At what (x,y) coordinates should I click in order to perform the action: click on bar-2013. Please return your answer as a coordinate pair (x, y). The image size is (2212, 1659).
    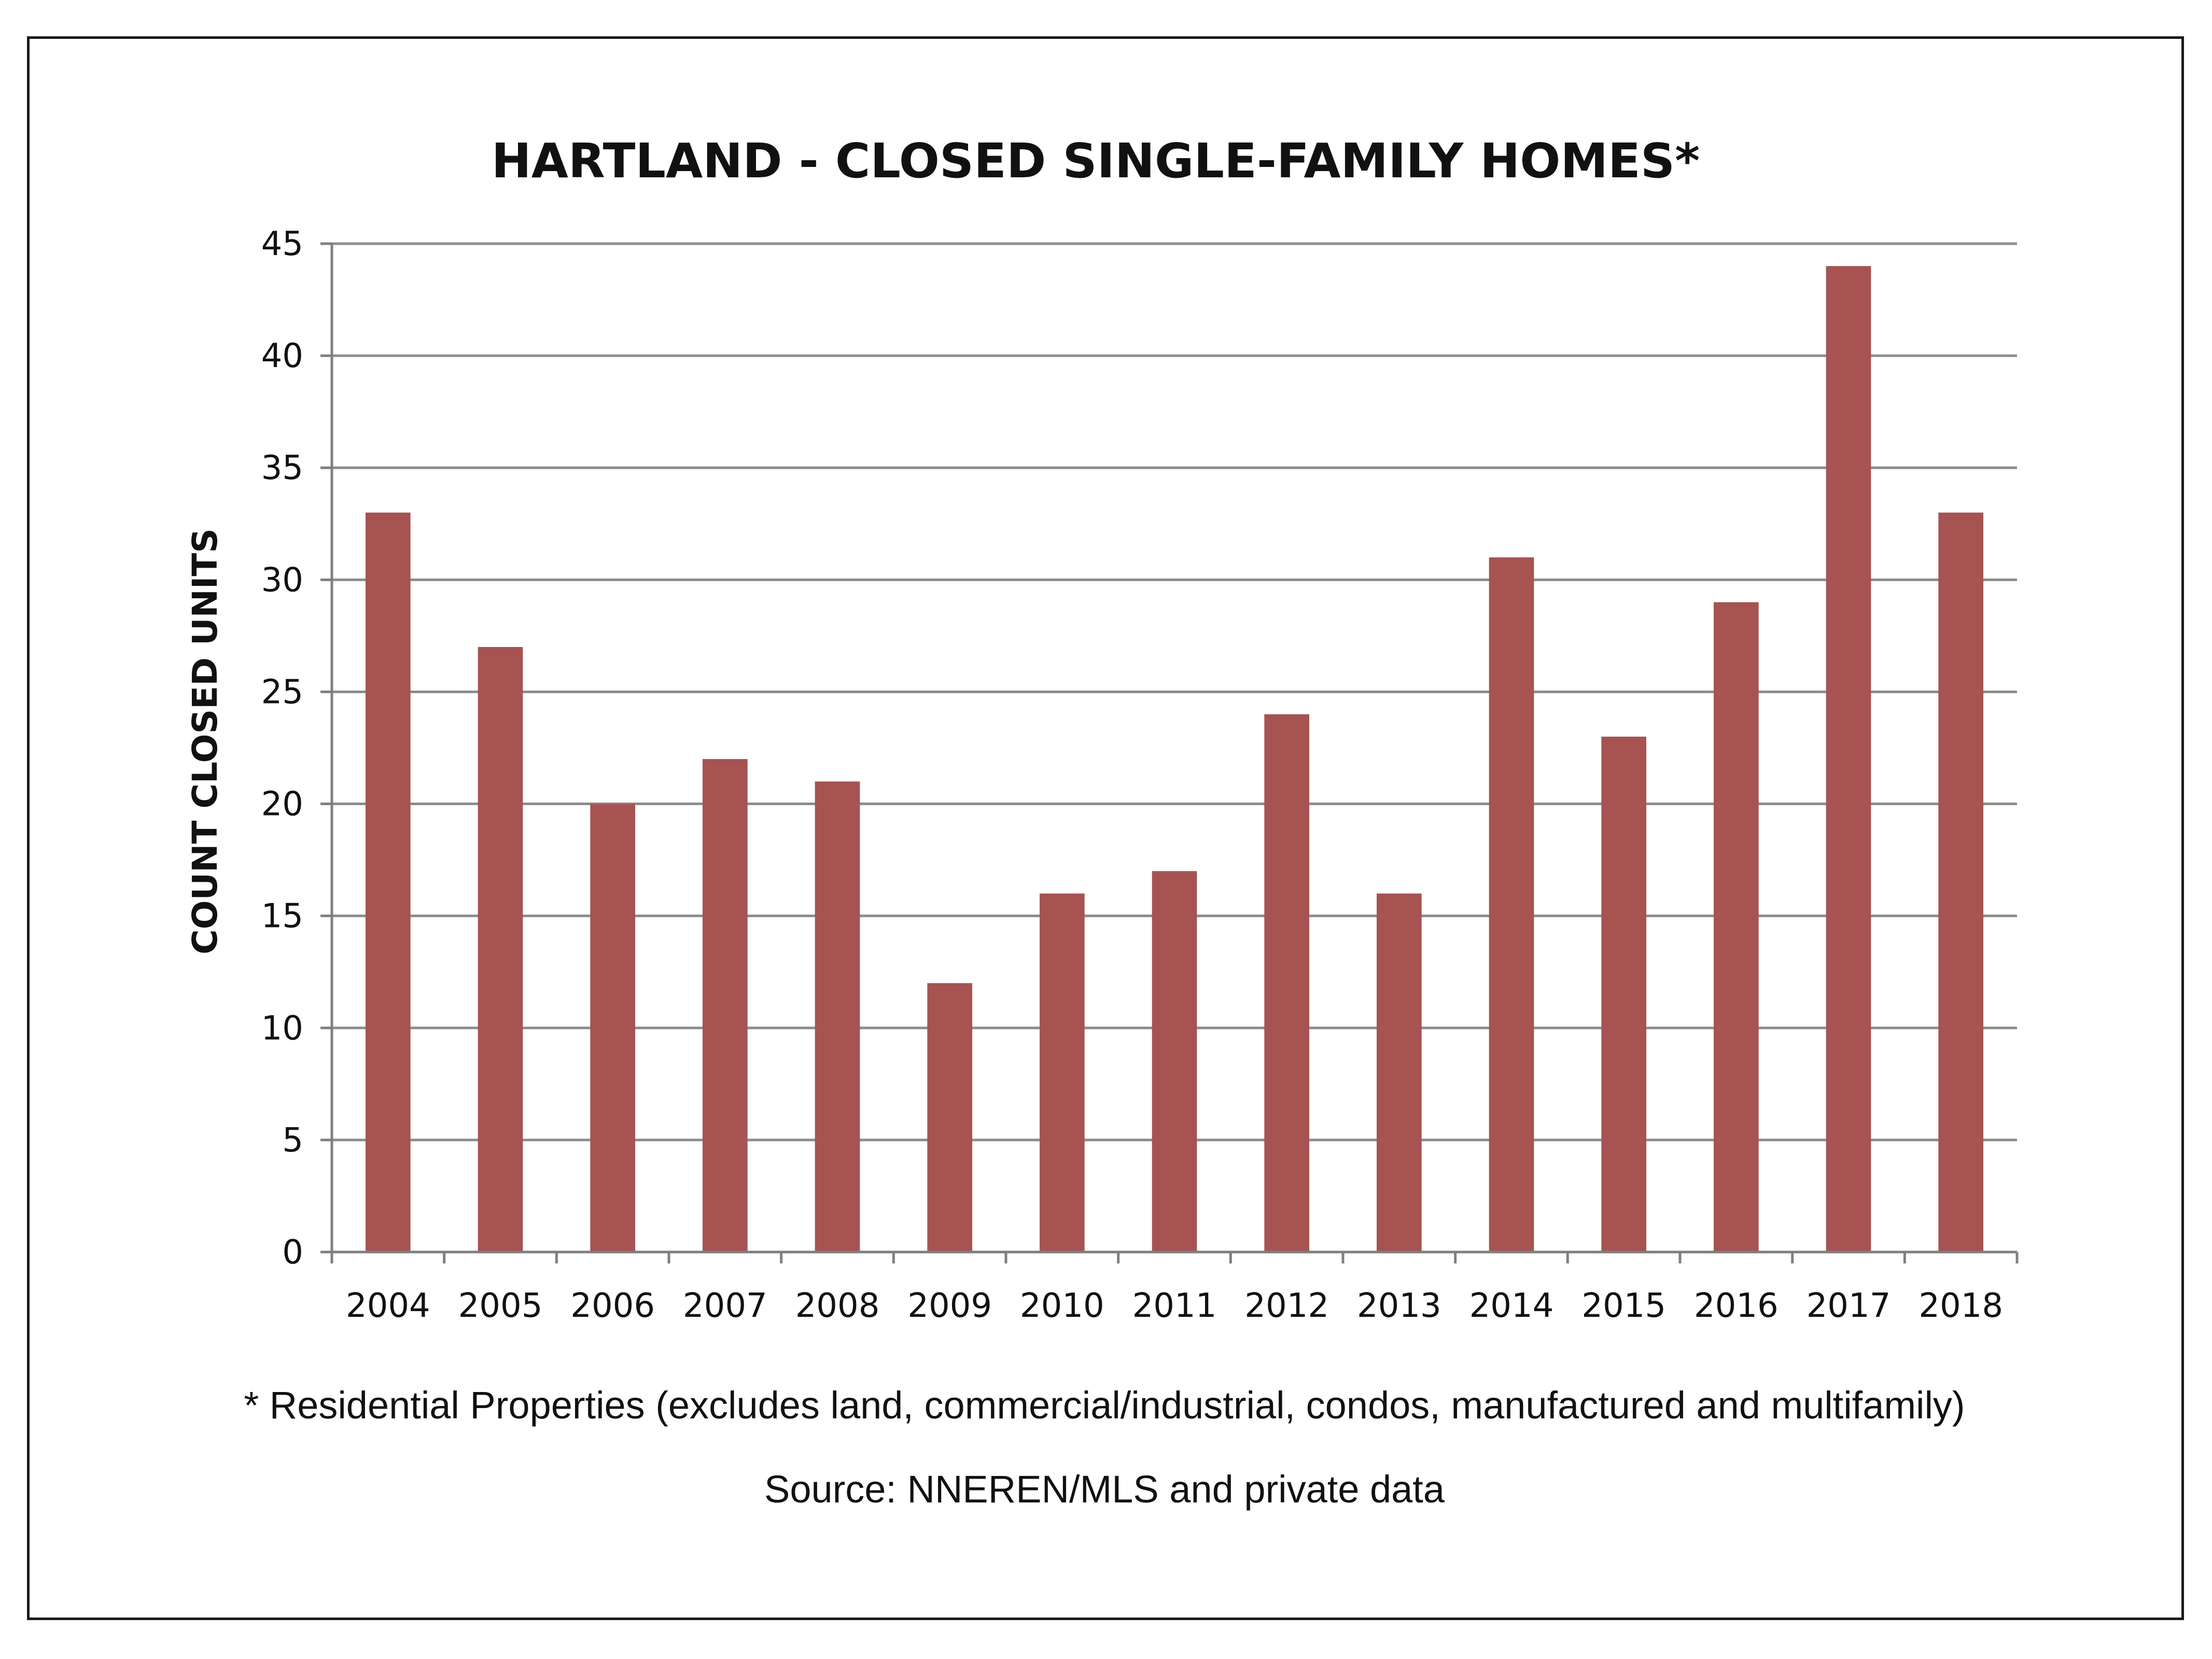
    Looking at the image, I should click on (1399, 1072).